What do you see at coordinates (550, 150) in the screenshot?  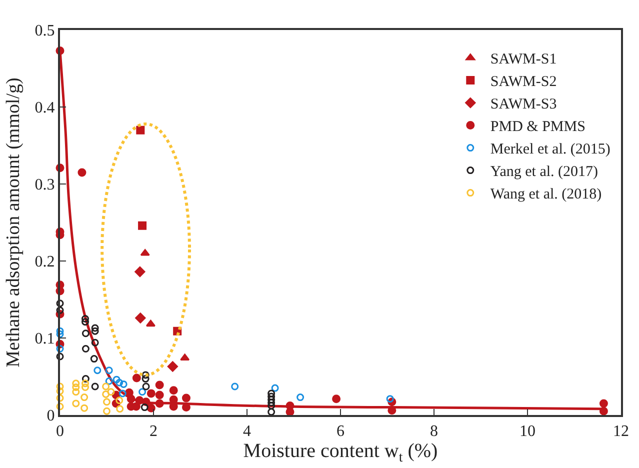 I see `legend-label: Merkel et al. (2015)` at bounding box center [550, 150].